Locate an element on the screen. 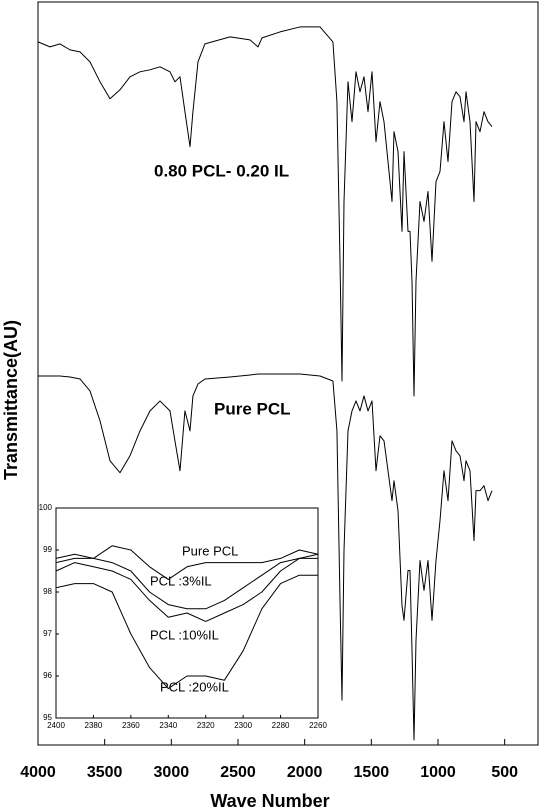 This screenshot has height=812, width=540. x-tick-label: 2260 is located at coordinates (318, 725).